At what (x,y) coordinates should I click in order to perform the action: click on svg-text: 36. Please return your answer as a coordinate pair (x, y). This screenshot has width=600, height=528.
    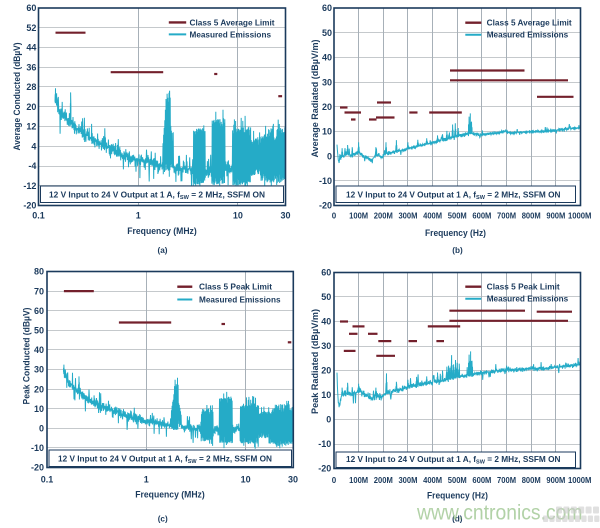
    Looking at the image, I should click on (31, 67).